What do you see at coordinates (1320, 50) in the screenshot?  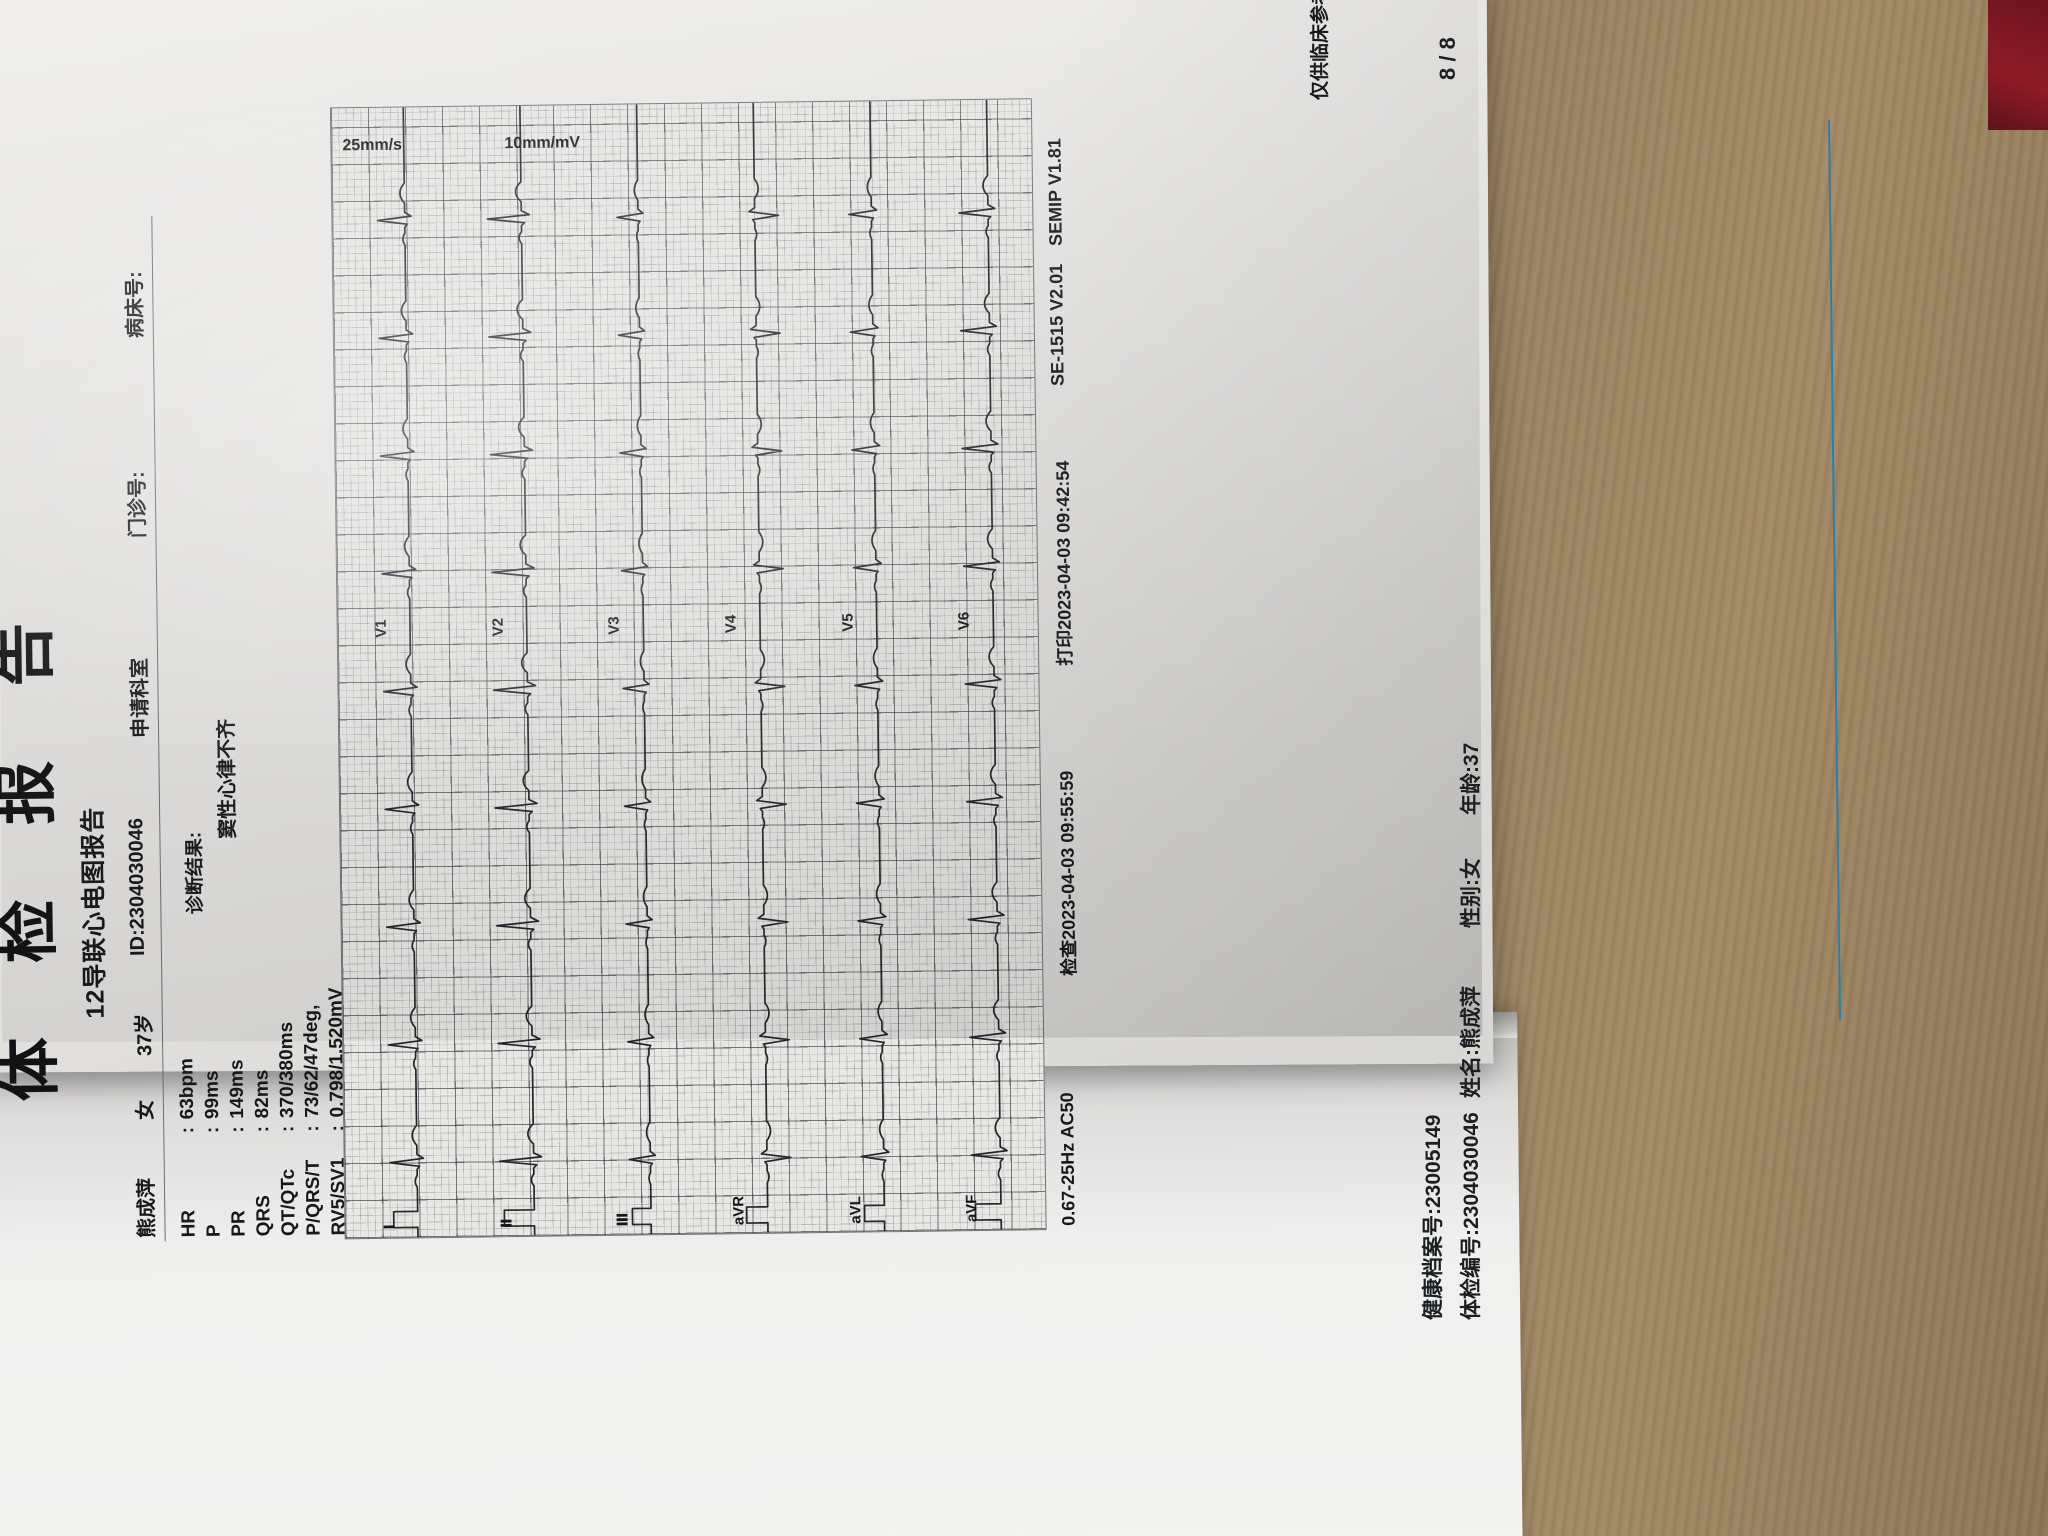 I see `clinical-reference-note: 仅供临床参考` at bounding box center [1320, 50].